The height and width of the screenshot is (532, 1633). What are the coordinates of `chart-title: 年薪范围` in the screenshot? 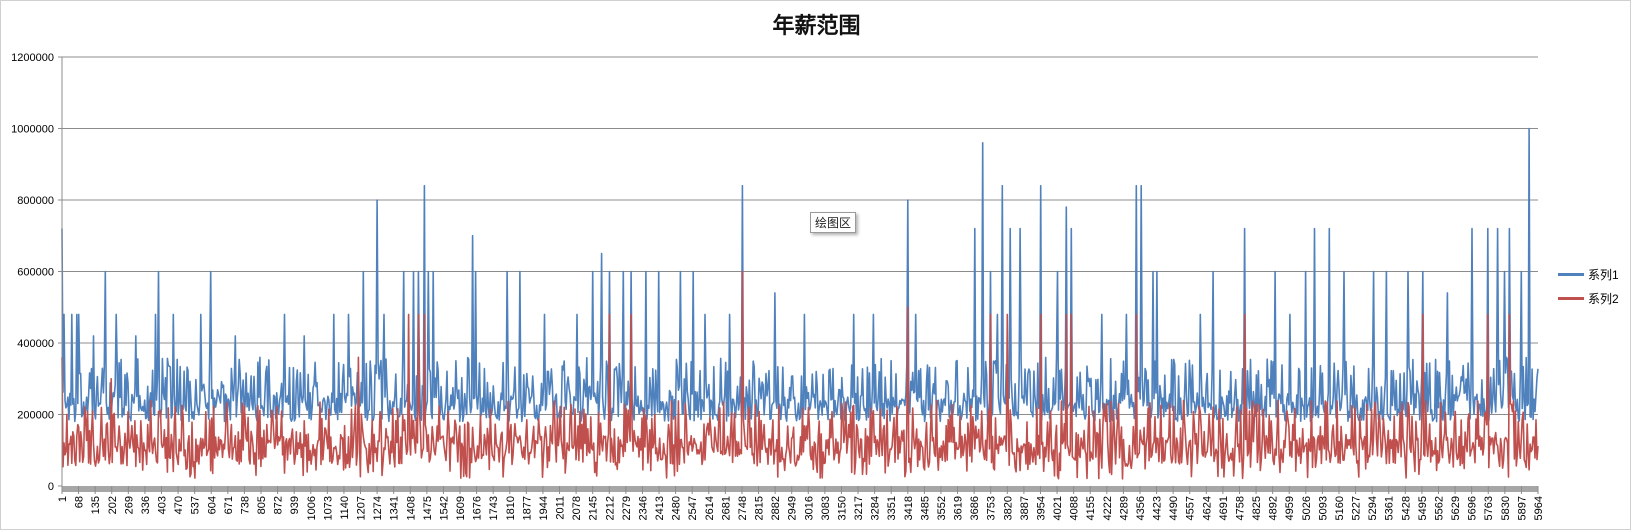 It's located at (816, 26).